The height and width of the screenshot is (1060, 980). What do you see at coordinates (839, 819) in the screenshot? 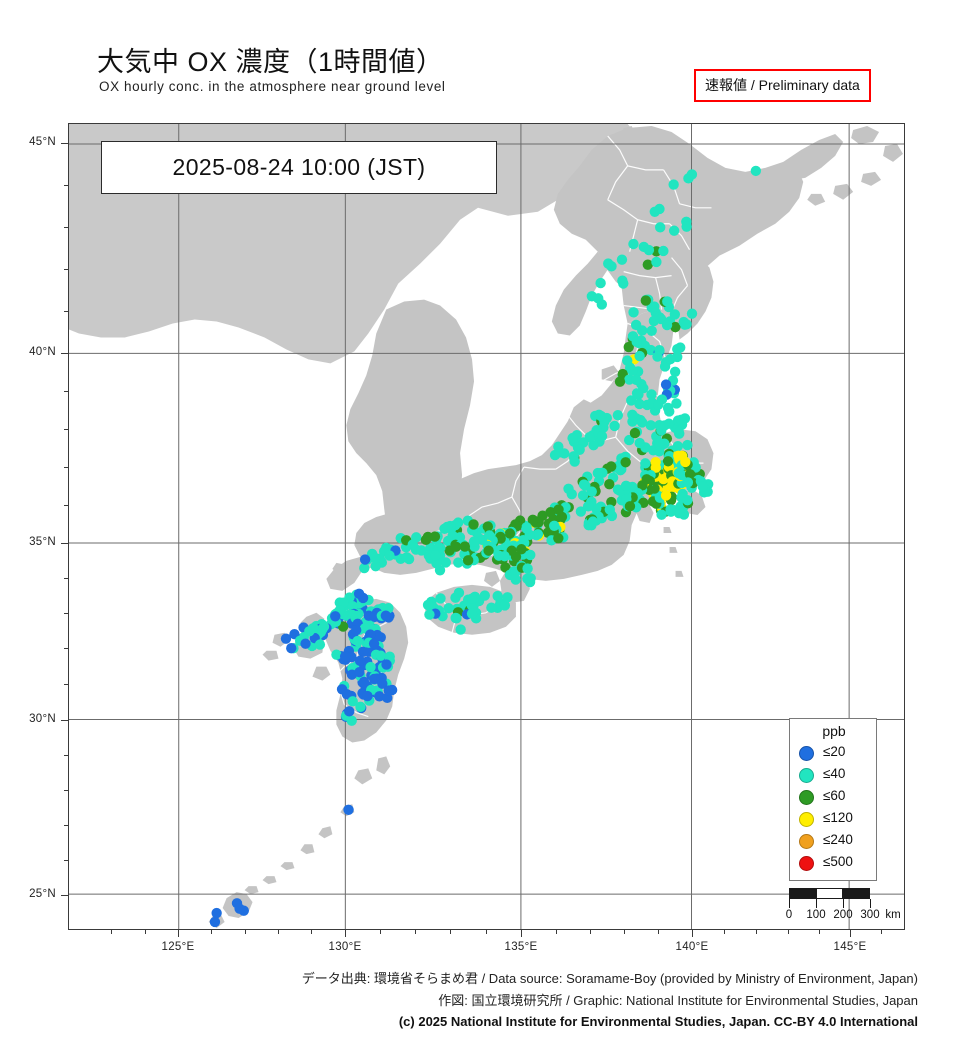
I see `legend-row: ≤120` at bounding box center [839, 819].